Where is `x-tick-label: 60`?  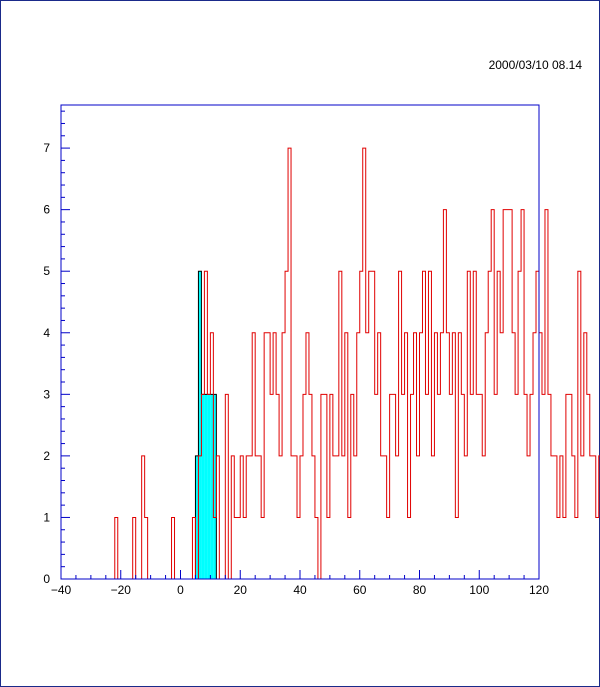 x-tick-label: 60 is located at coordinates (360, 590).